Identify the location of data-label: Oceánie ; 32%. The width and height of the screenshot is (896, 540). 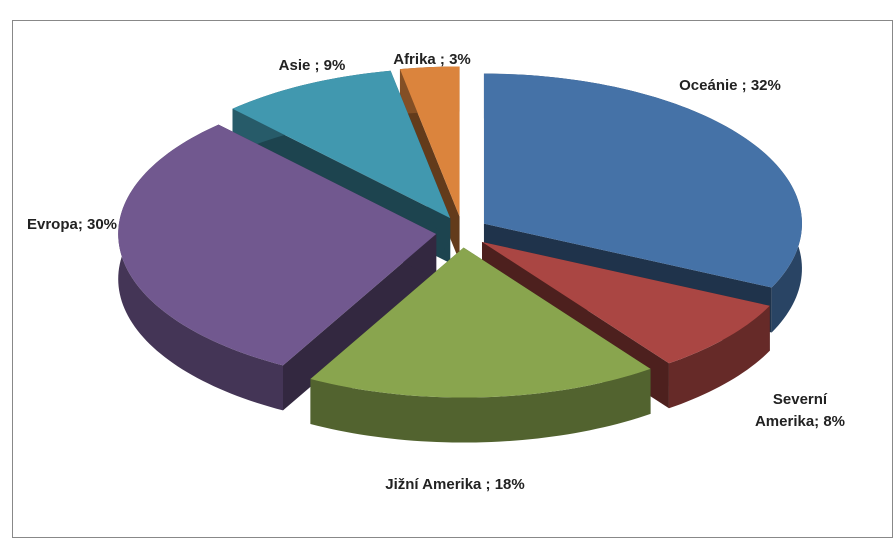
(730, 85).